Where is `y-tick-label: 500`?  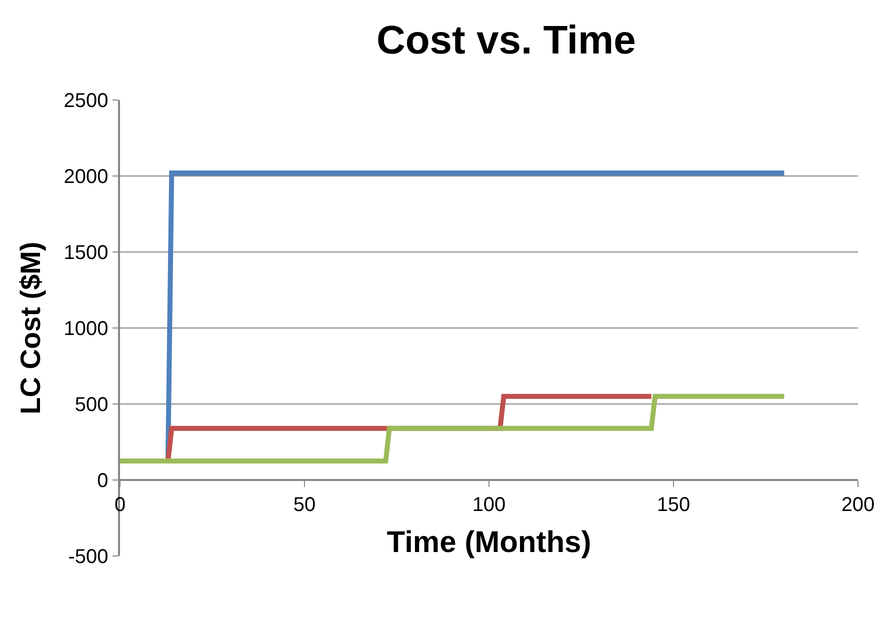 y-tick-label: 500 is located at coordinates (91, 405).